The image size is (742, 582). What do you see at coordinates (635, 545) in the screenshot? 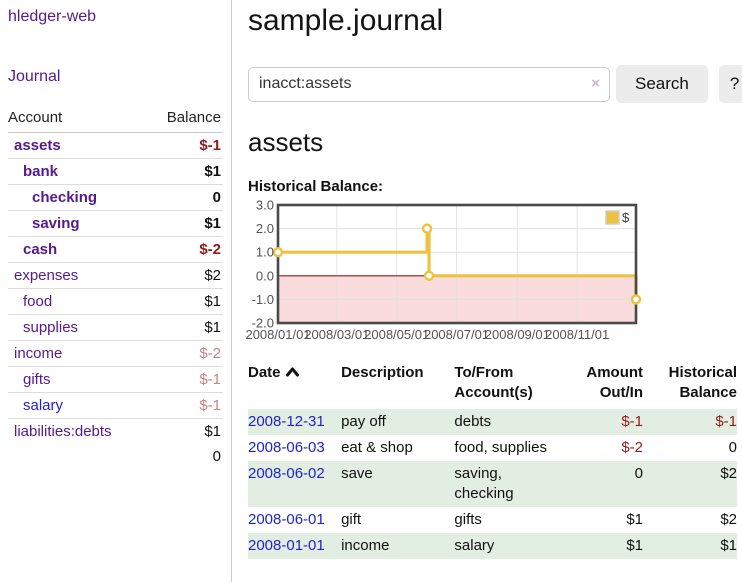
I see `transaction-amount: $1` at bounding box center [635, 545].